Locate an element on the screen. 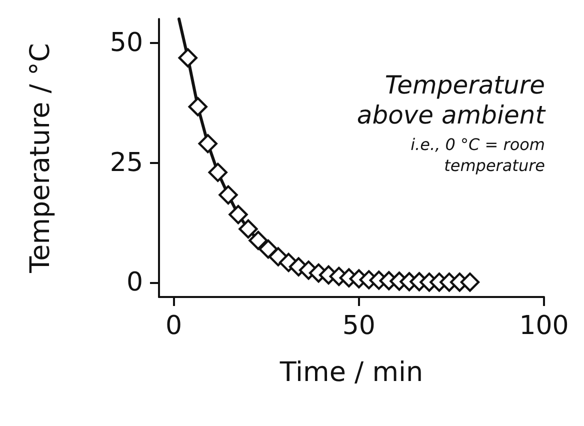 The image size is (584, 426). annotation: Temperature above ambient is located at coordinates (451, 100).